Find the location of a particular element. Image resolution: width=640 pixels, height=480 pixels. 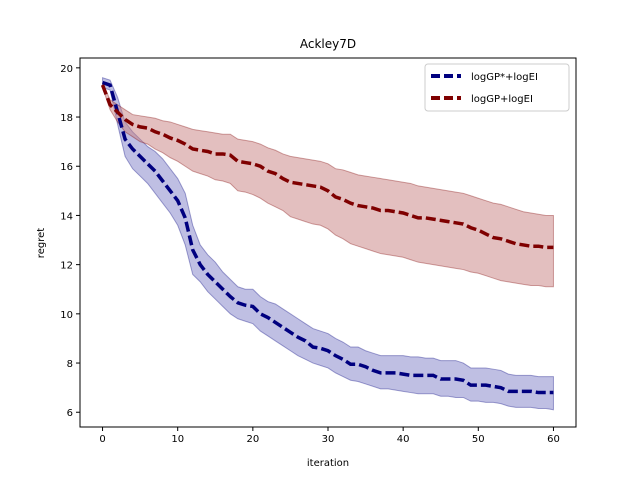

x-axis-ticks: 0 10 20 30 40 50 60 is located at coordinates (329, 436).